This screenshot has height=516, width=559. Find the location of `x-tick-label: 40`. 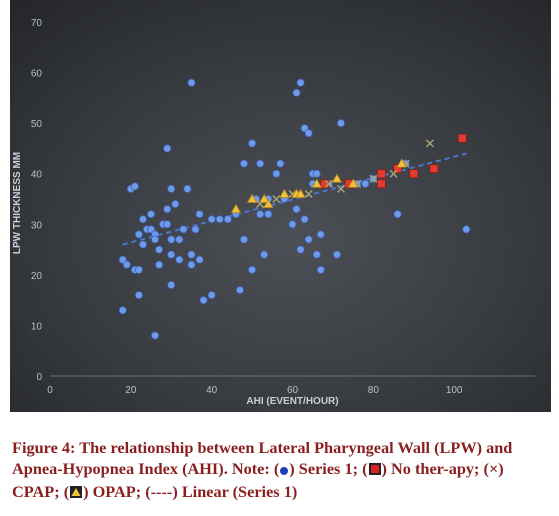

x-tick-label: 40 is located at coordinates (212, 390).